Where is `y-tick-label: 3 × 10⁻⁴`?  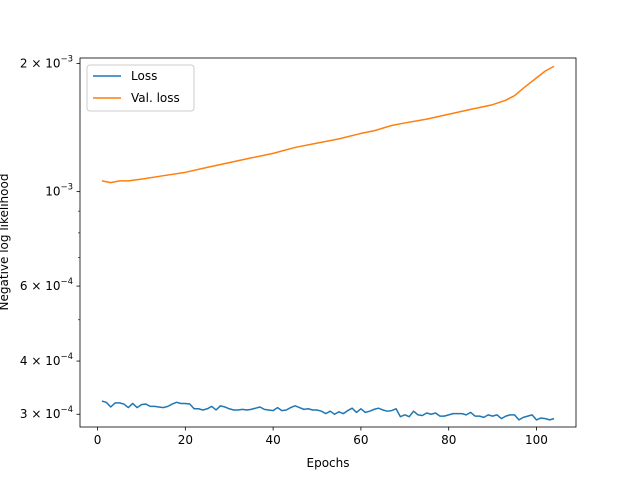
y-tick-label: 3 × 10⁻⁴ is located at coordinates (46, 413).